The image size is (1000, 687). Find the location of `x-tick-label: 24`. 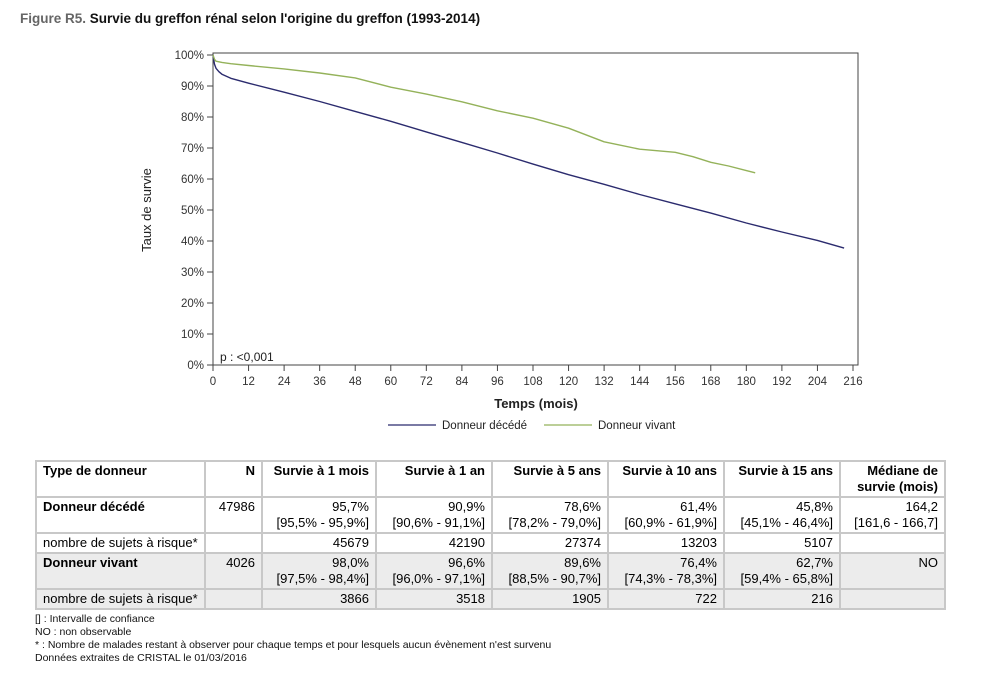

x-tick-label: 24 is located at coordinates (284, 382).